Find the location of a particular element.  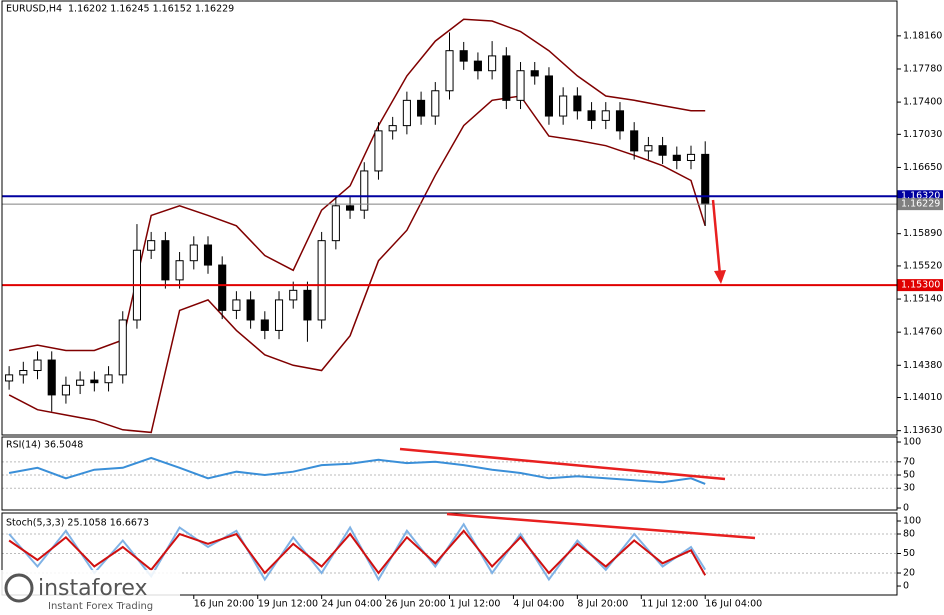

y-tick-label: 1.15890 is located at coordinates (922, 233).